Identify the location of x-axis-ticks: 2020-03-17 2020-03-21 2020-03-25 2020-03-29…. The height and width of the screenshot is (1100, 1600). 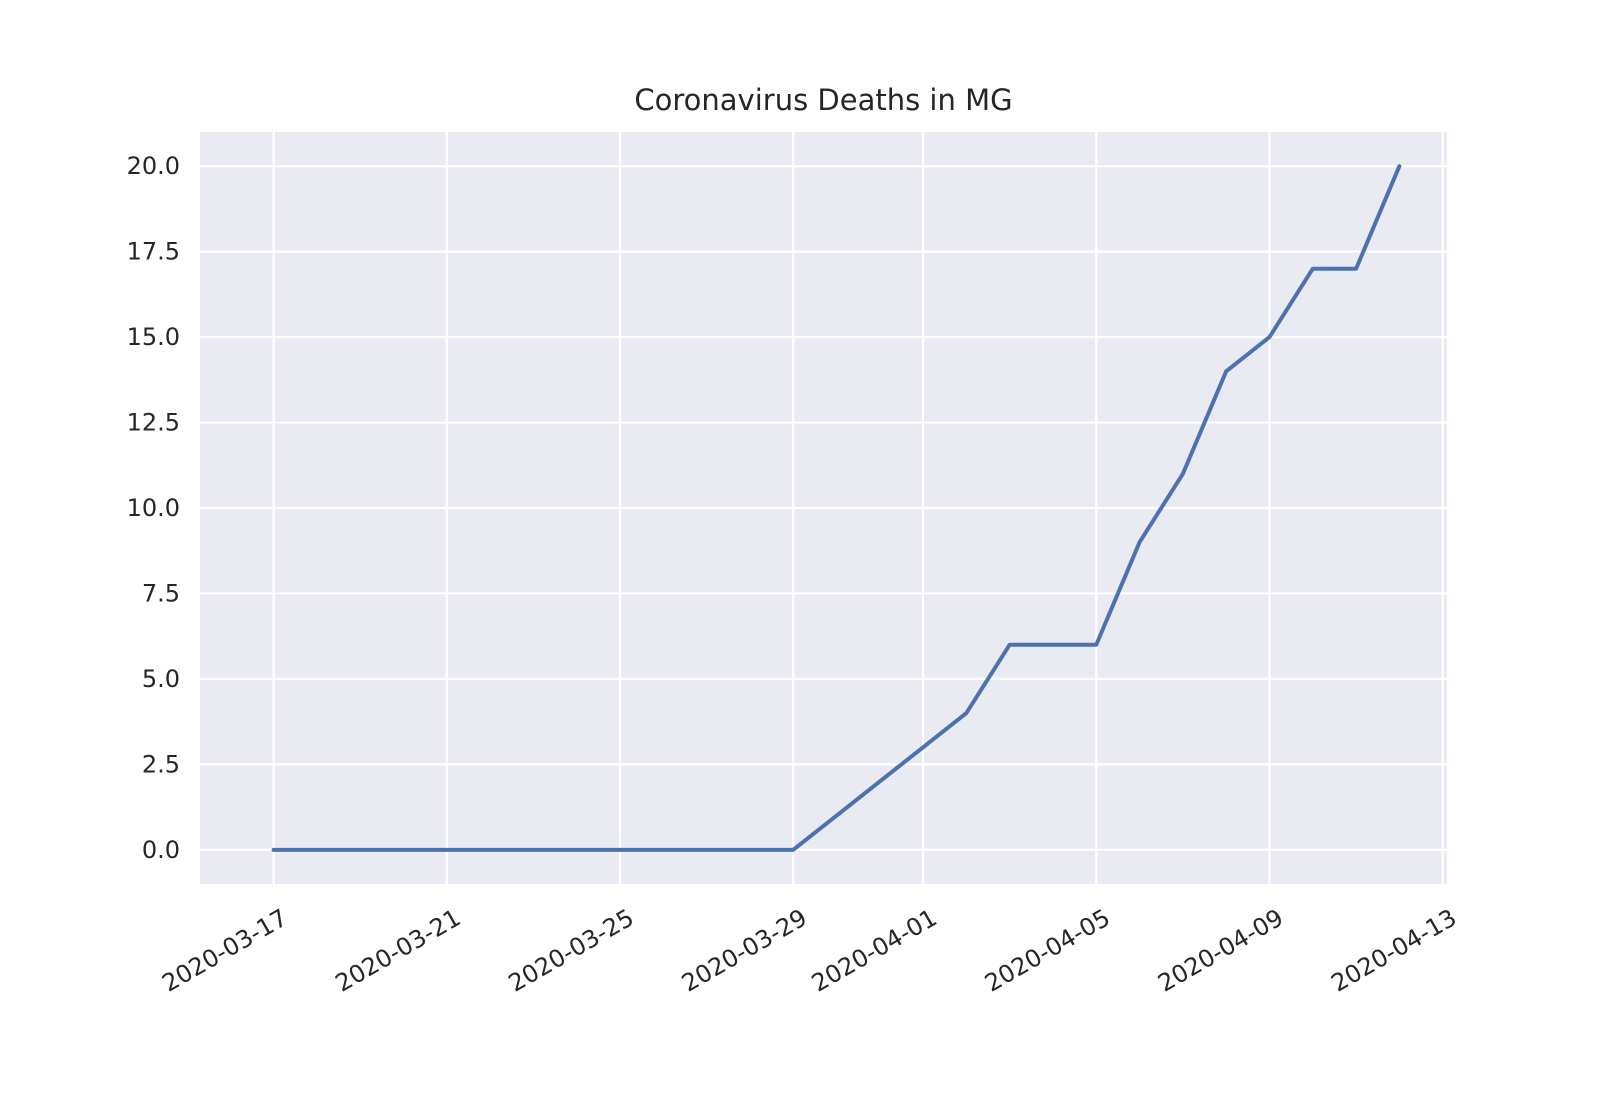
(809, 951).